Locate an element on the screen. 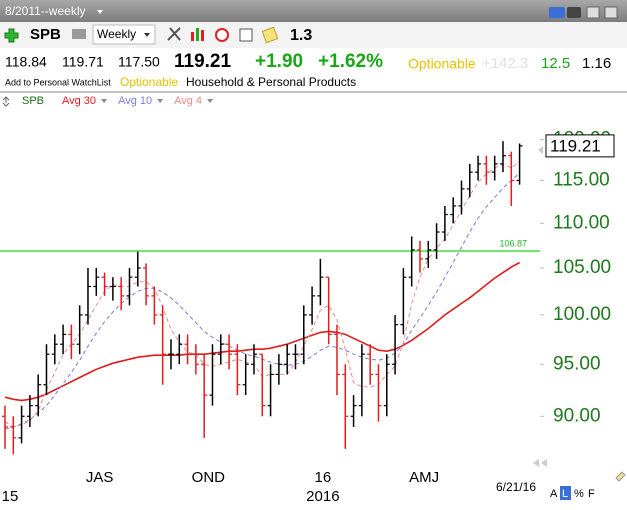 The image size is (627, 510). ratio: 1.3 is located at coordinates (301, 35).